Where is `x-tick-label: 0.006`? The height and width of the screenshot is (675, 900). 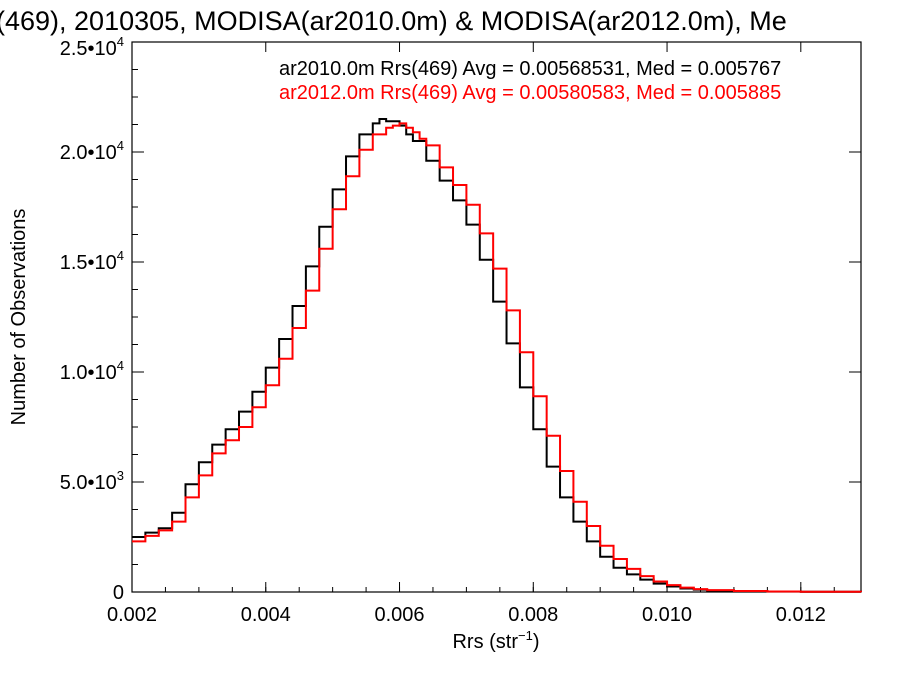 x-tick-label: 0.006 is located at coordinates (399, 615).